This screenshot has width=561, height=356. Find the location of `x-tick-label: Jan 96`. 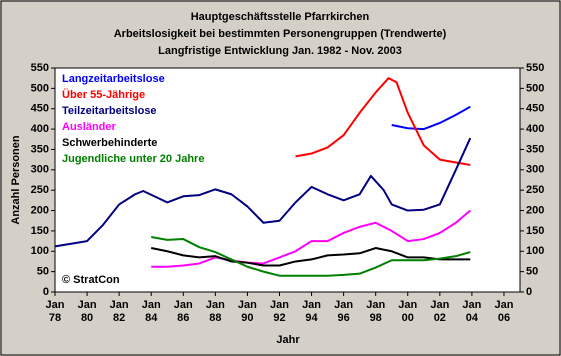

x-tick-label: Jan 96 is located at coordinates (344, 311).